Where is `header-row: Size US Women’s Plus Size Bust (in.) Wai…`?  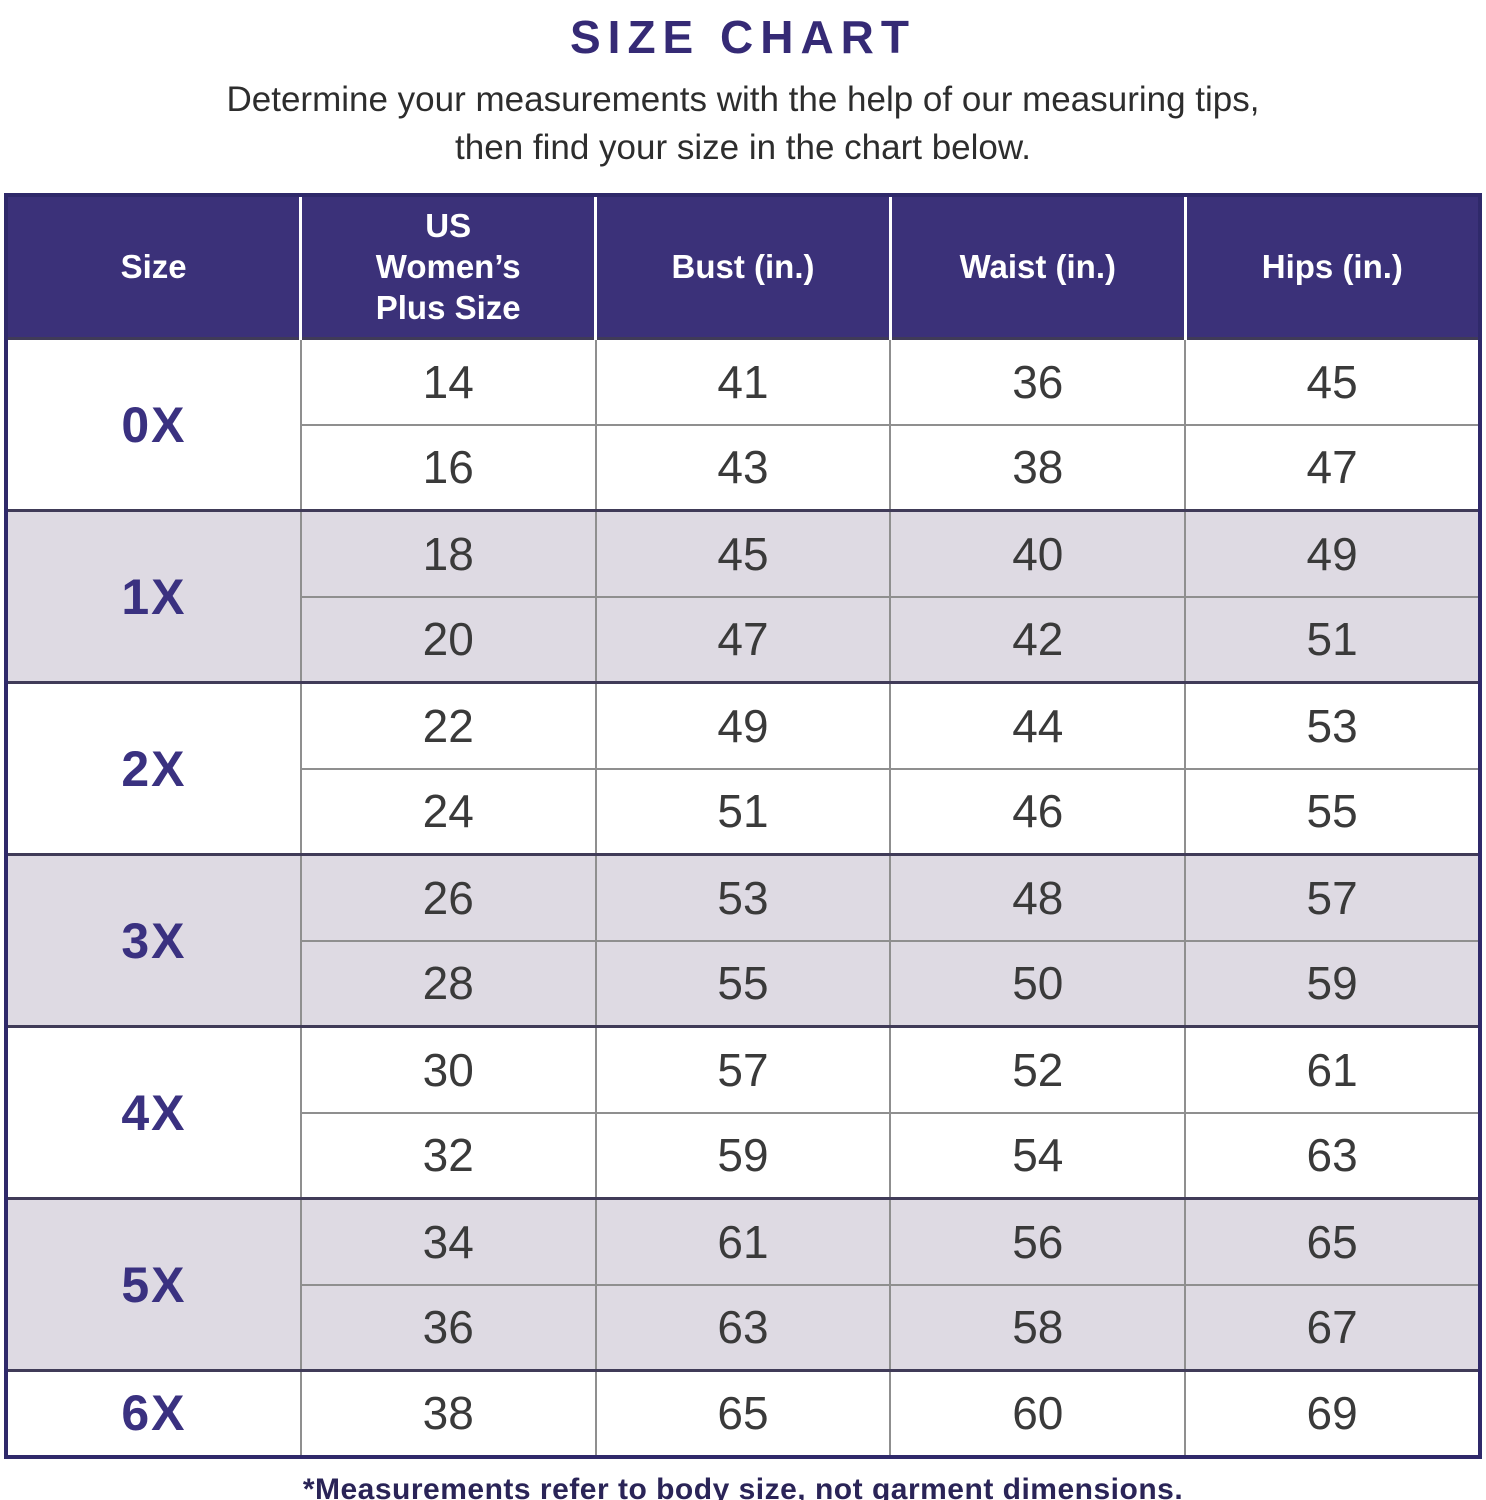 header-row: Size US Women’s Plus Size Bust (in.) Wai… is located at coordinates (743, 266).